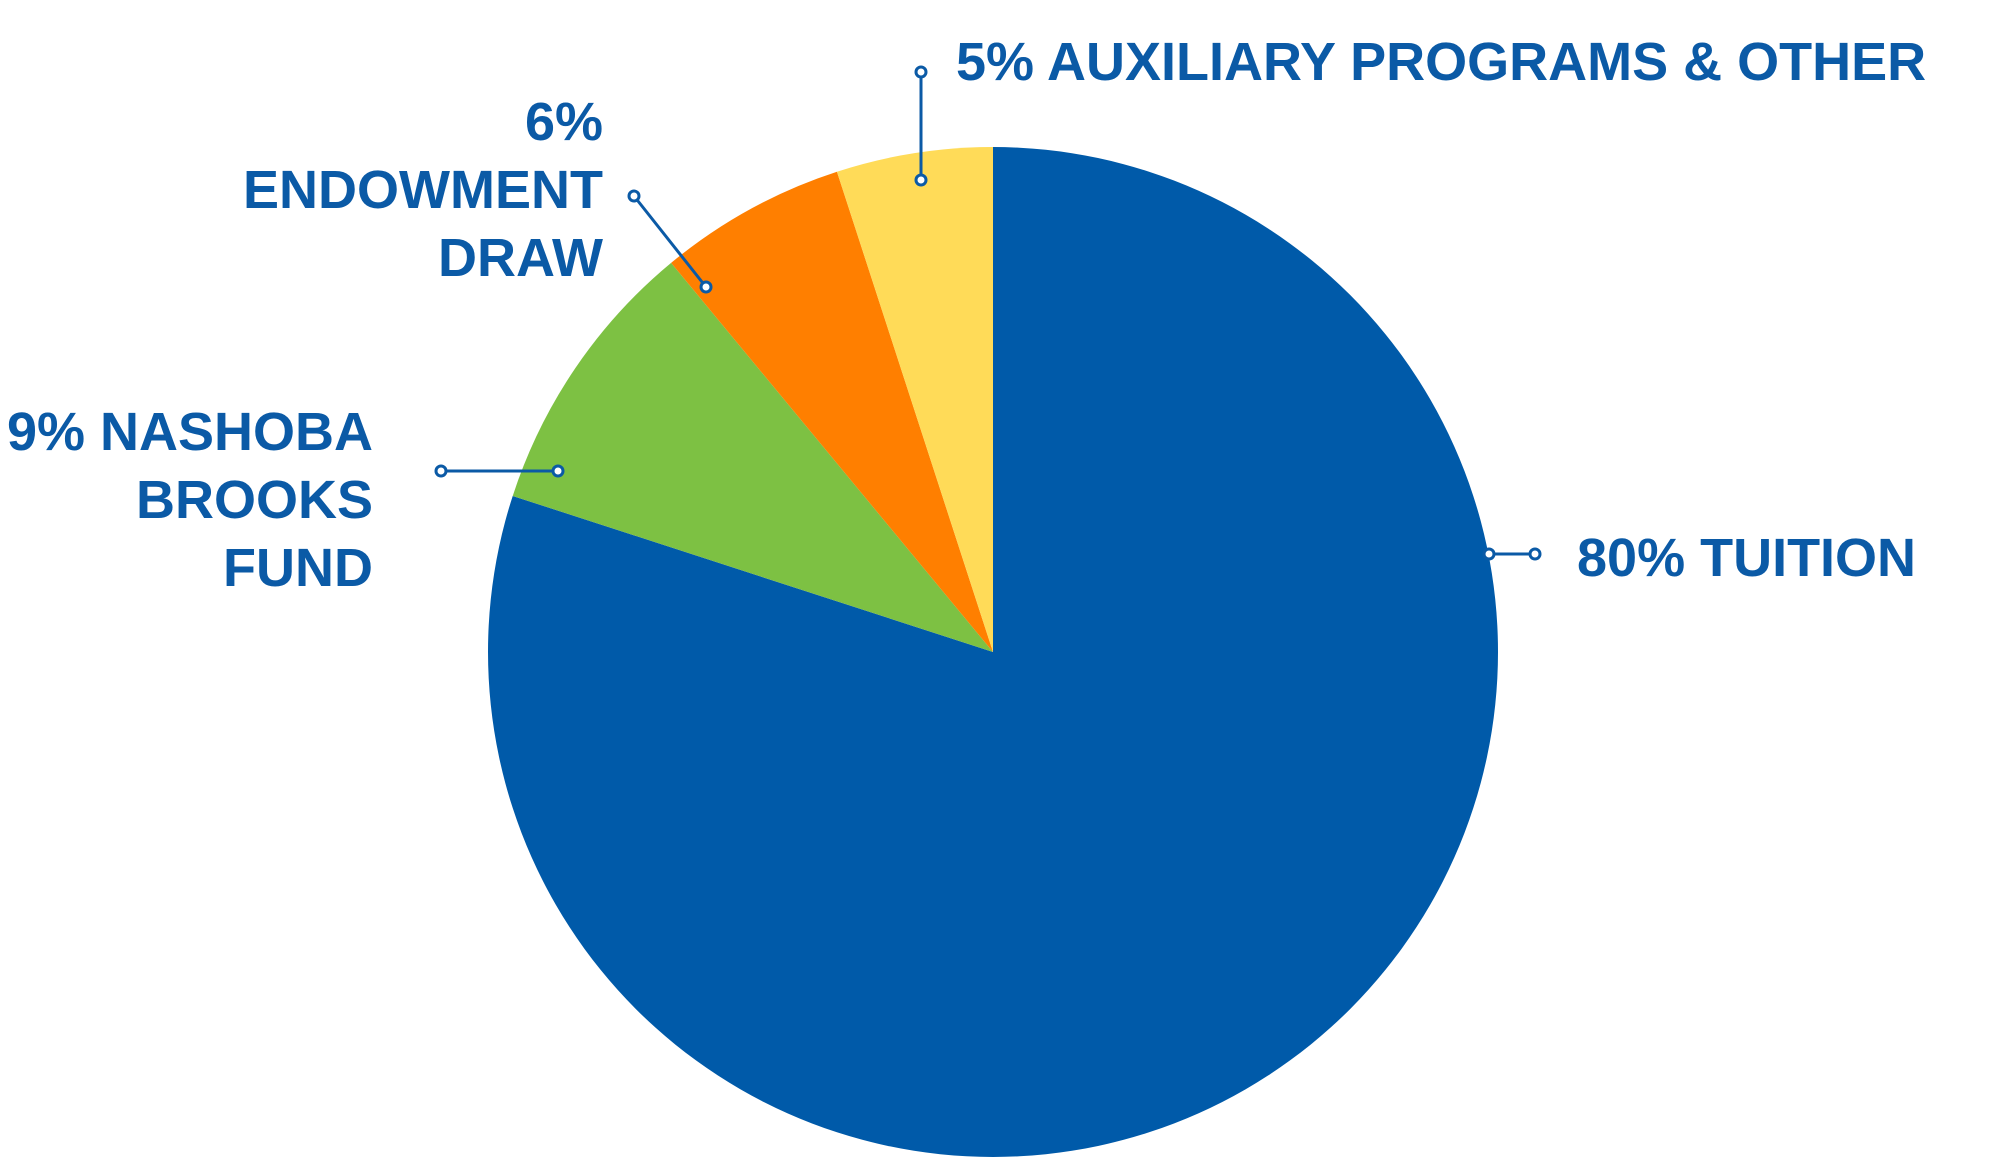  I want to click on slice-label-0: 80% TUITION, so click(1746, 558).